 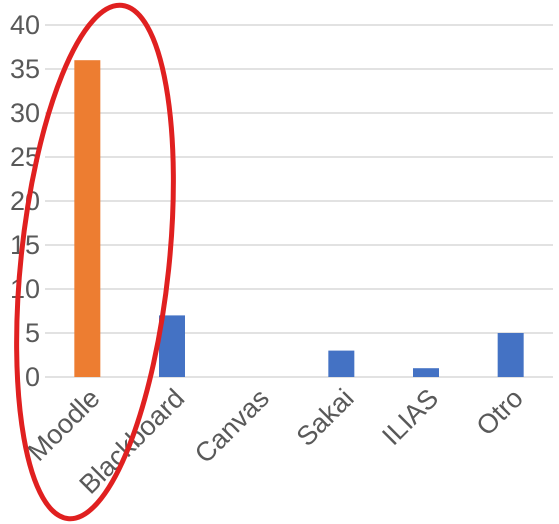 I want to click on bar-otro, so click(x=510, y=355).